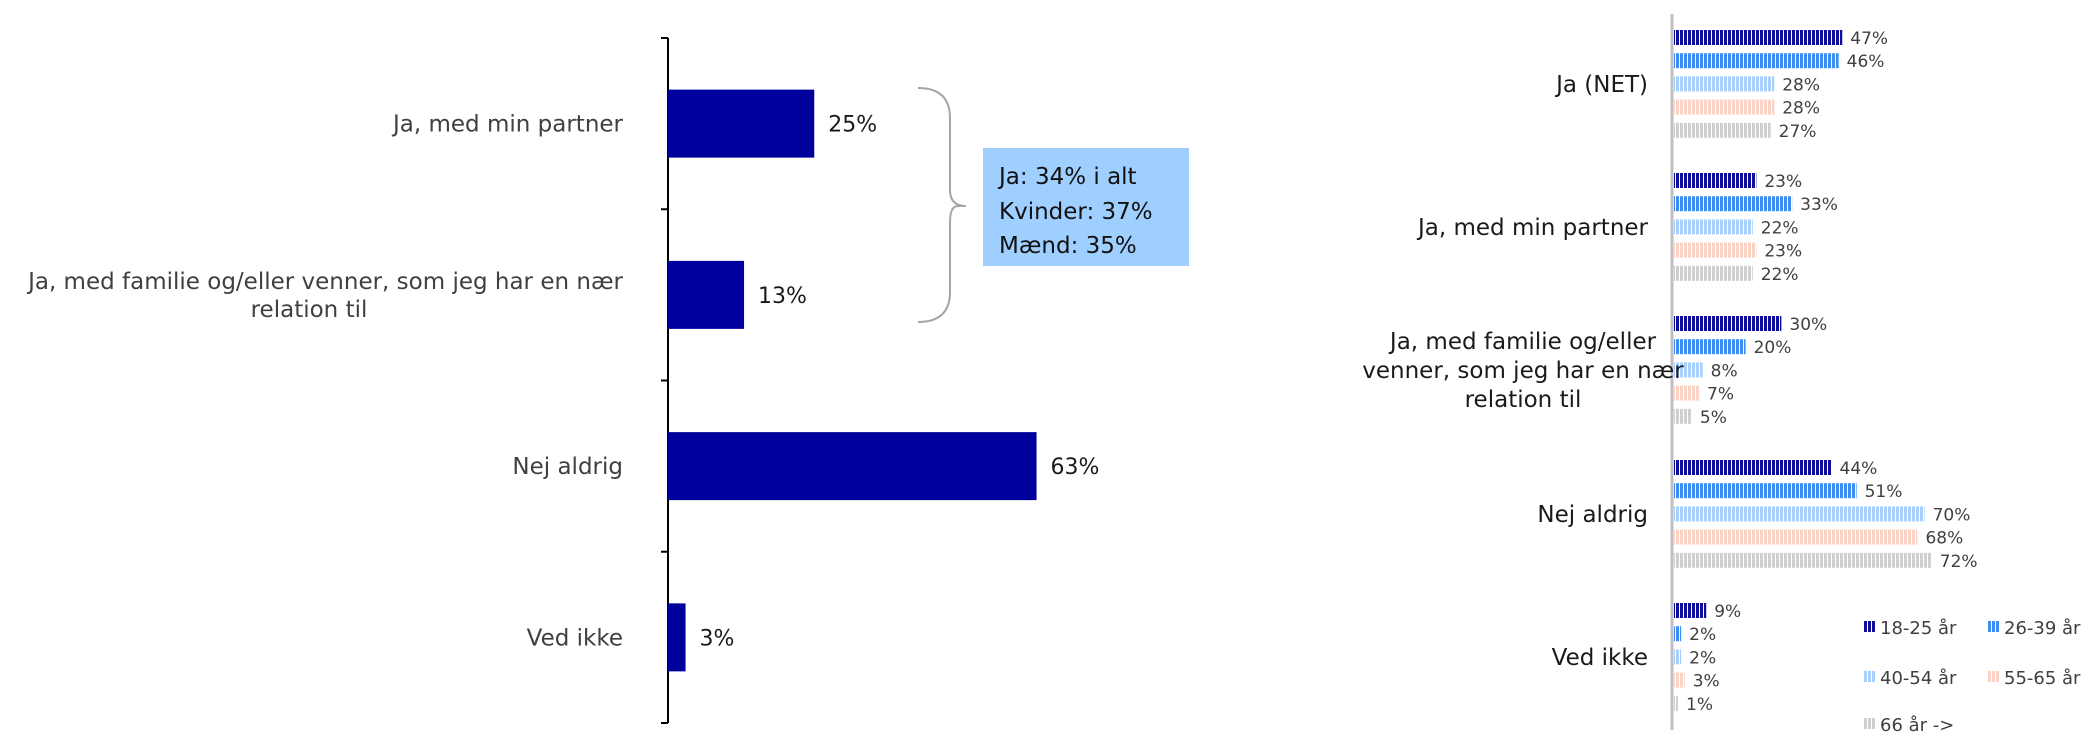  What do you see at coordinates (2042, 678) in the screenshot?
I see `legend-label: 55-65 år` at bounding box center [2042, 678].